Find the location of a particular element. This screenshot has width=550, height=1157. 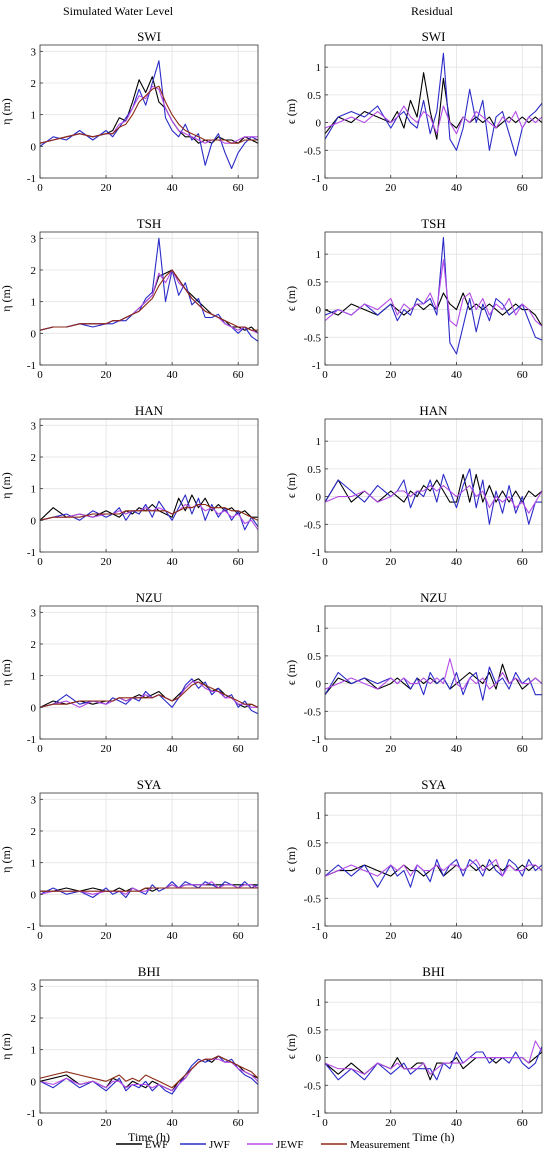

panel-han-residual: 0 20 40 60 -1 -0.5 0 0.5 1 HAN ϵ (m) is located at coordinates (413, 485).